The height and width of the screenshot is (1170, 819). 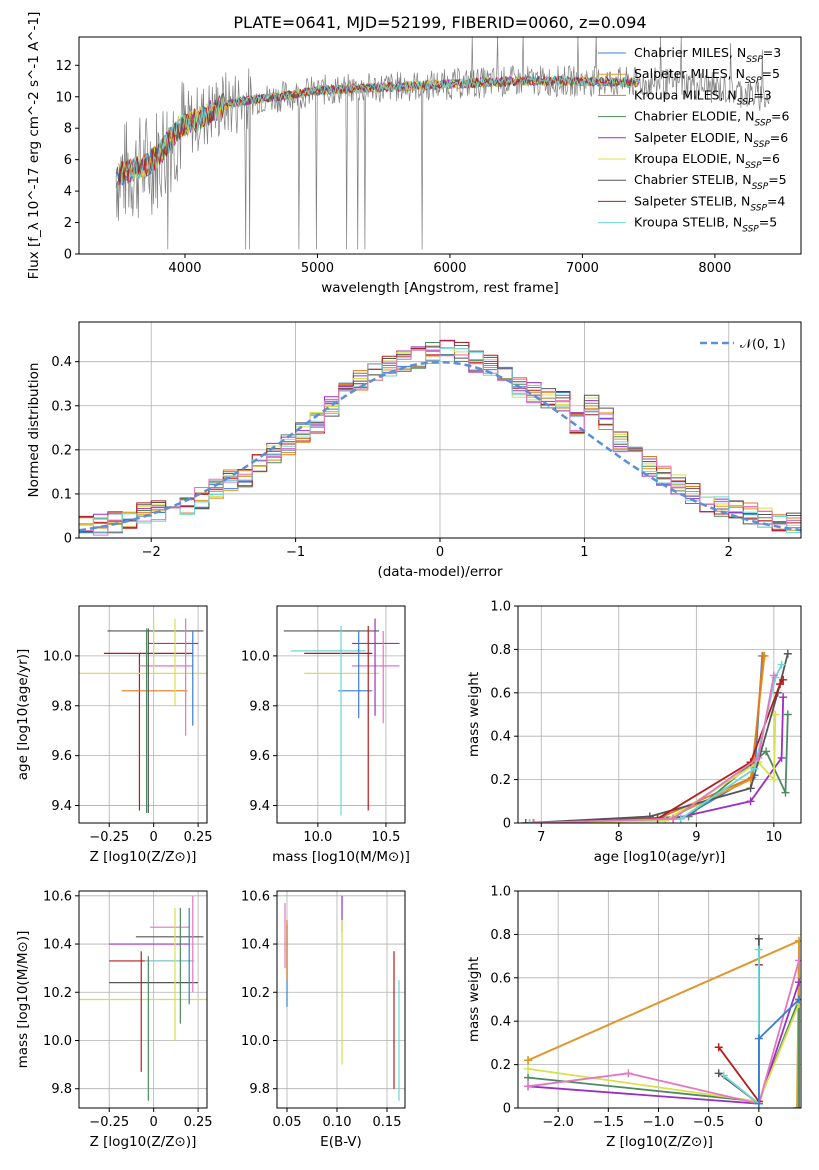 What do you see at coordinates (337, 1122) in the screenshot?
I see `x-tick-label: 0.10` at bounding box center [337, 1122].